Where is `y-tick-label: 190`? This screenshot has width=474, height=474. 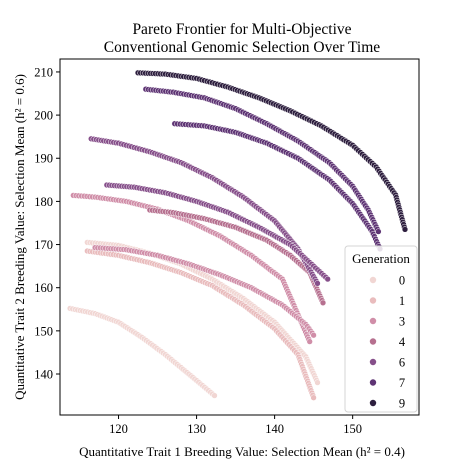
y-tick-label: 190 is located at coordinates (43, 159).